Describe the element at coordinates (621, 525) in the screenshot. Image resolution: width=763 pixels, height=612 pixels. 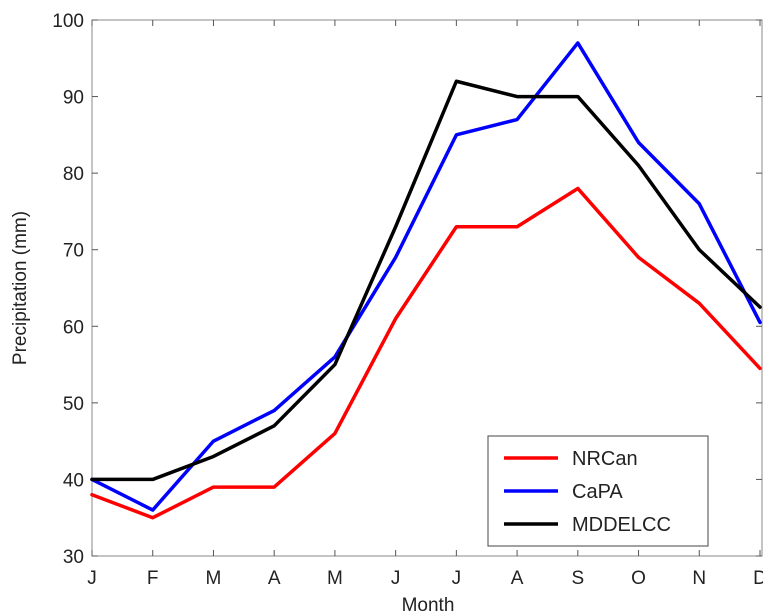
I see `legend-label-mddelcc: MDDELCC` at that location.